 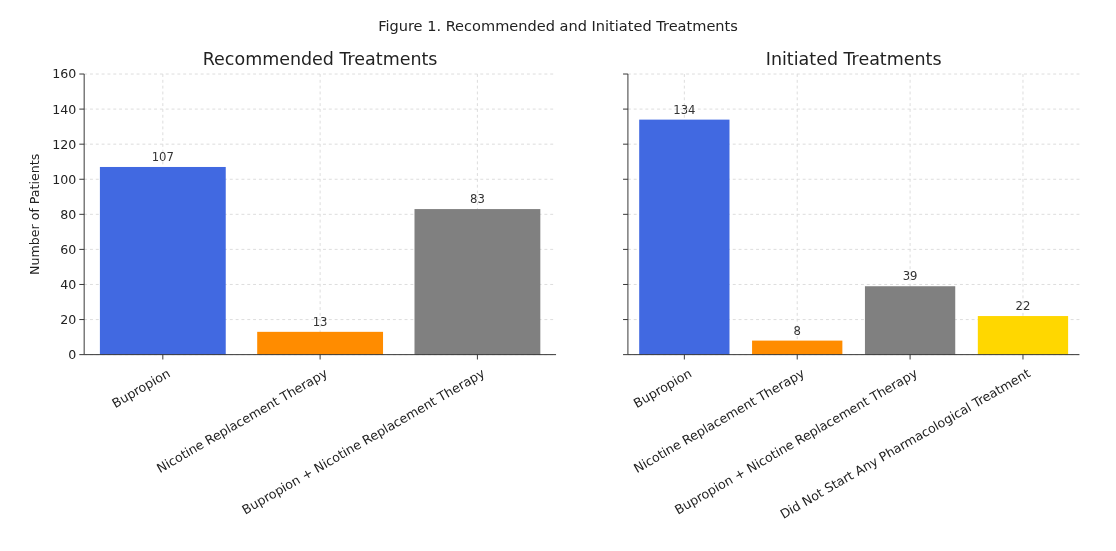 What do you see at coordinates (68, 249) in the screenshot?
I see `y-tick-label: 60` at bounding box center [68, 249].